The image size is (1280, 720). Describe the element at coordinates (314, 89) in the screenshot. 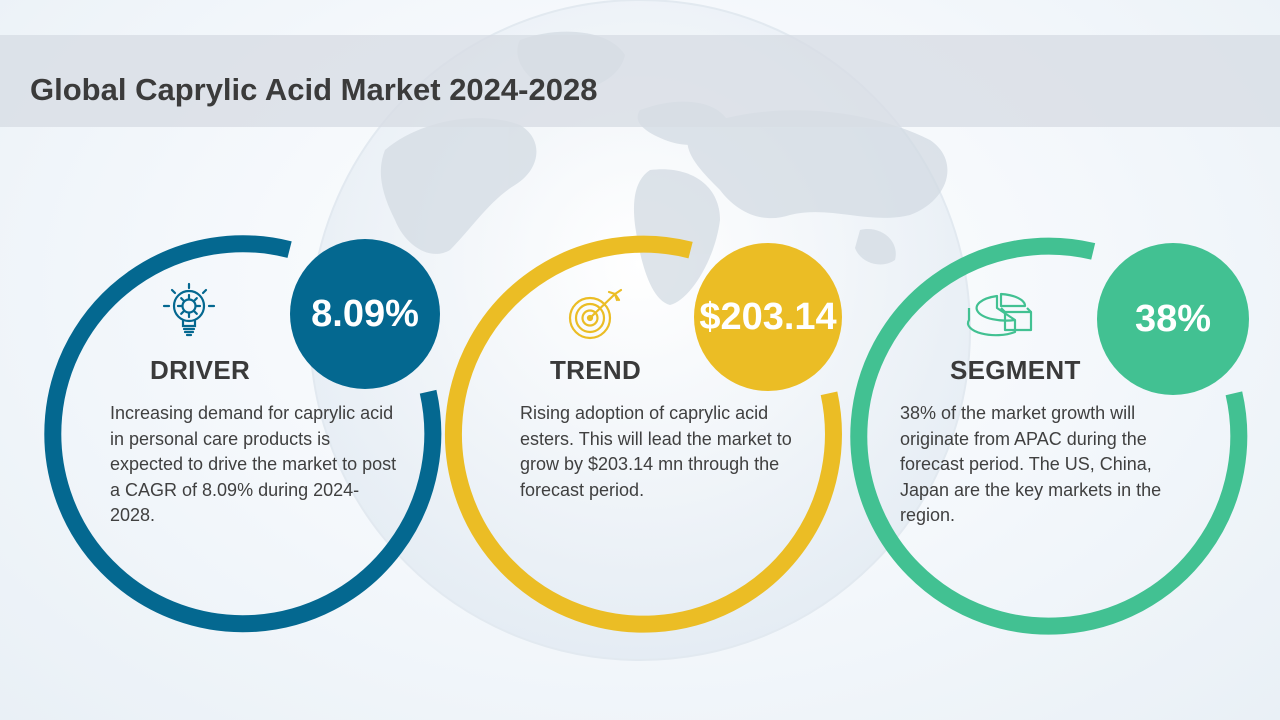

I see `page-title: Global Caprylic Acid Market 2024-2028` at that location.